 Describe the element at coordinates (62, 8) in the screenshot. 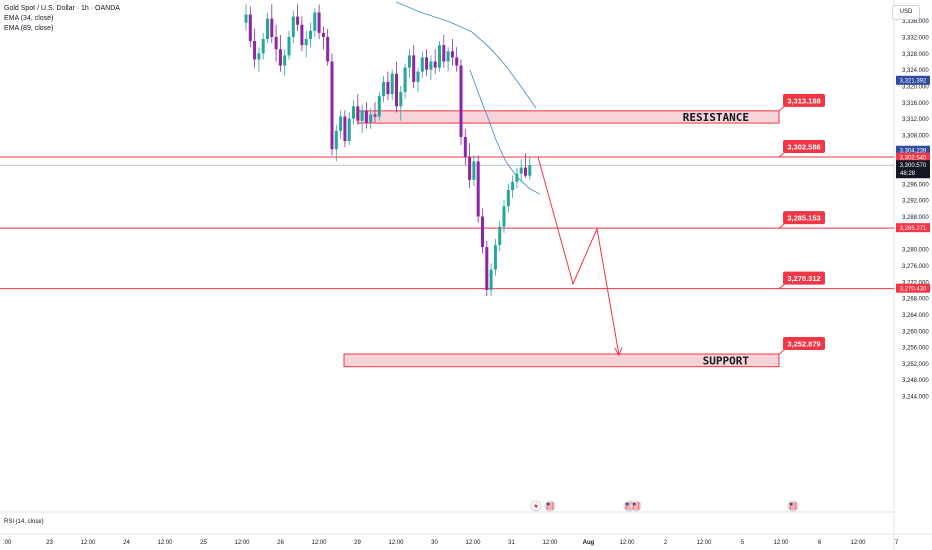

I see `symbol-title: Gold Spot / U.S. Dollar · 1h · OANDA` at that location.